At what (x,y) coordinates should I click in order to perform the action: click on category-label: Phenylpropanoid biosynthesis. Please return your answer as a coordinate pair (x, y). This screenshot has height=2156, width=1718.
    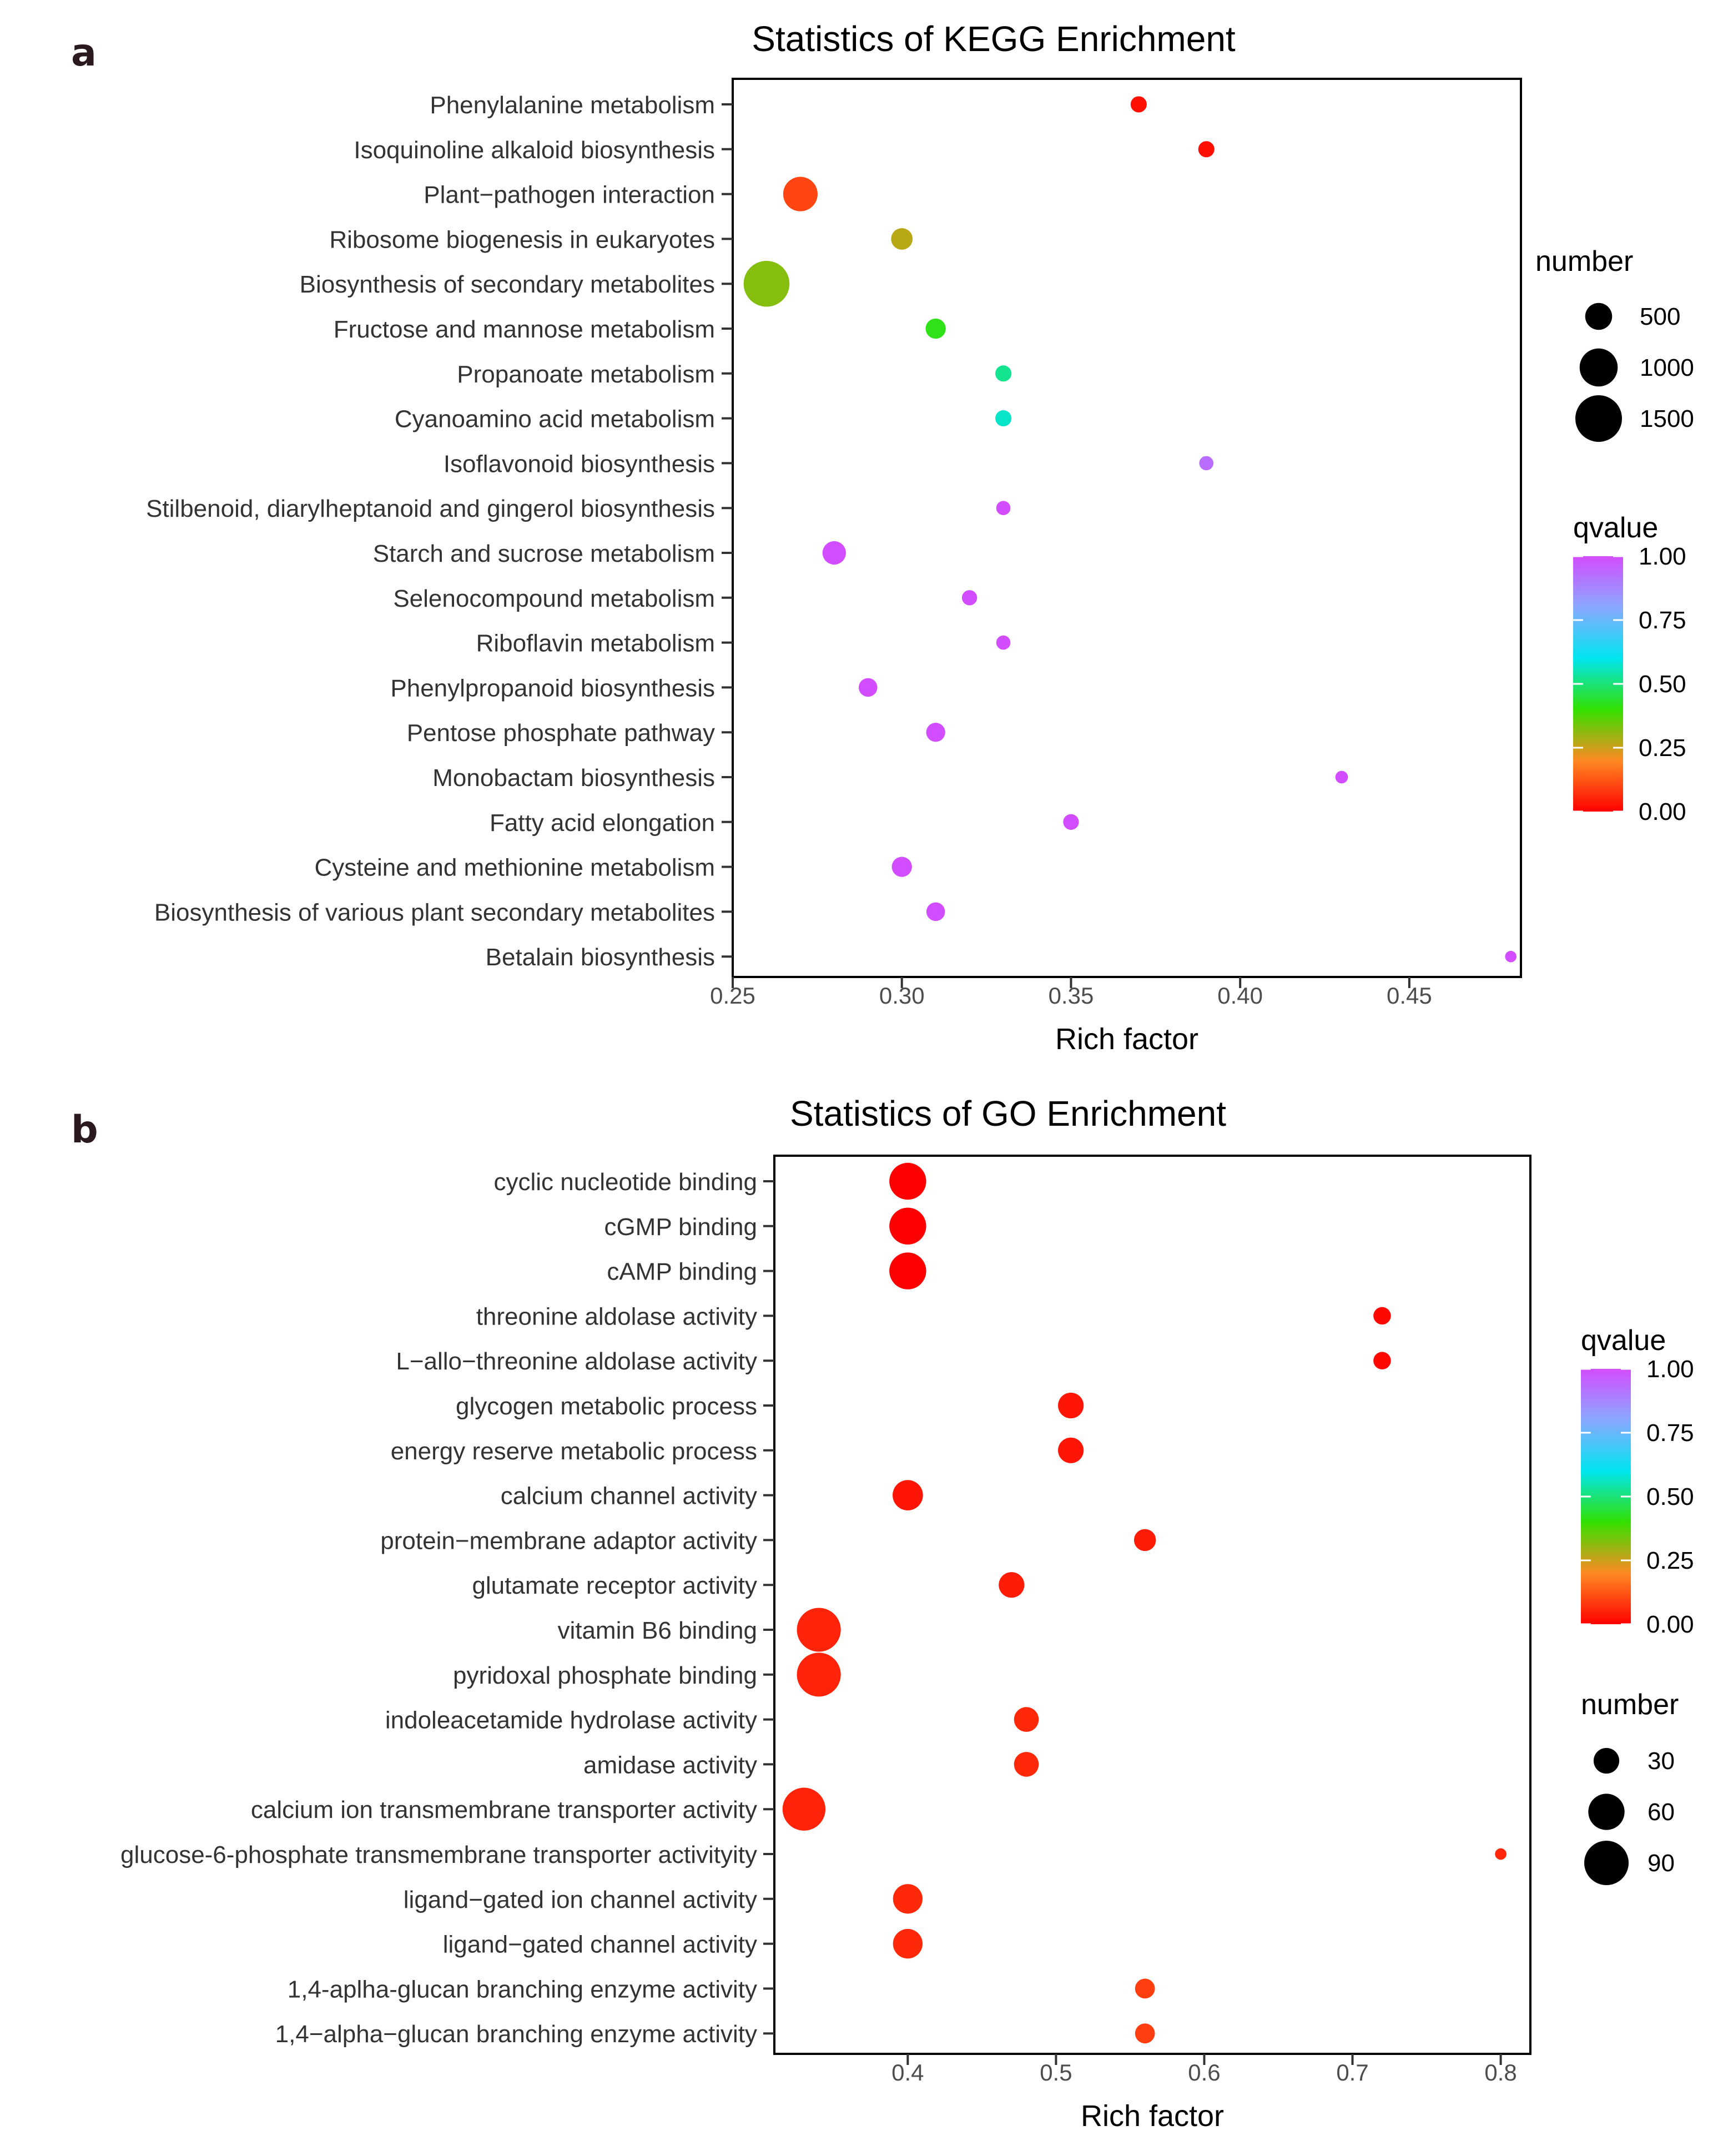
    Looking at the image, I should click on (552, 688).